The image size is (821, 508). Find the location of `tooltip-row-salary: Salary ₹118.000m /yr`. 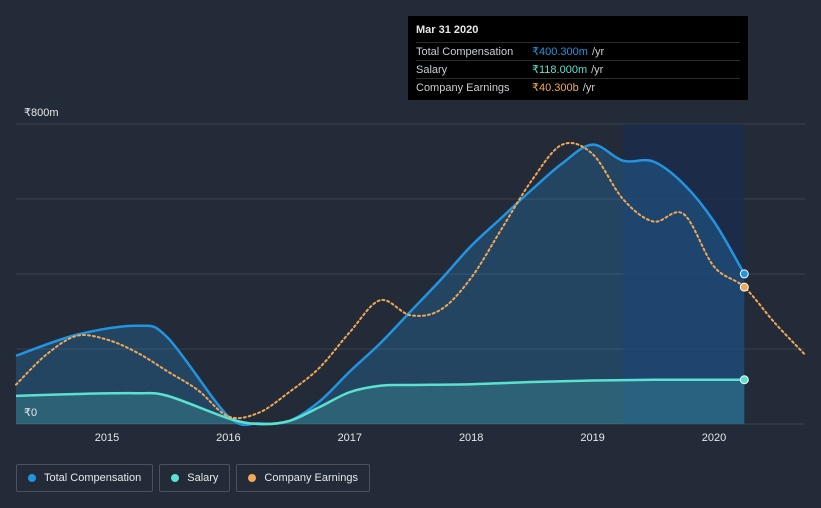

tooltip-row-salary: Salary ₹118.000m /yr is located at coordinates (578, 70).